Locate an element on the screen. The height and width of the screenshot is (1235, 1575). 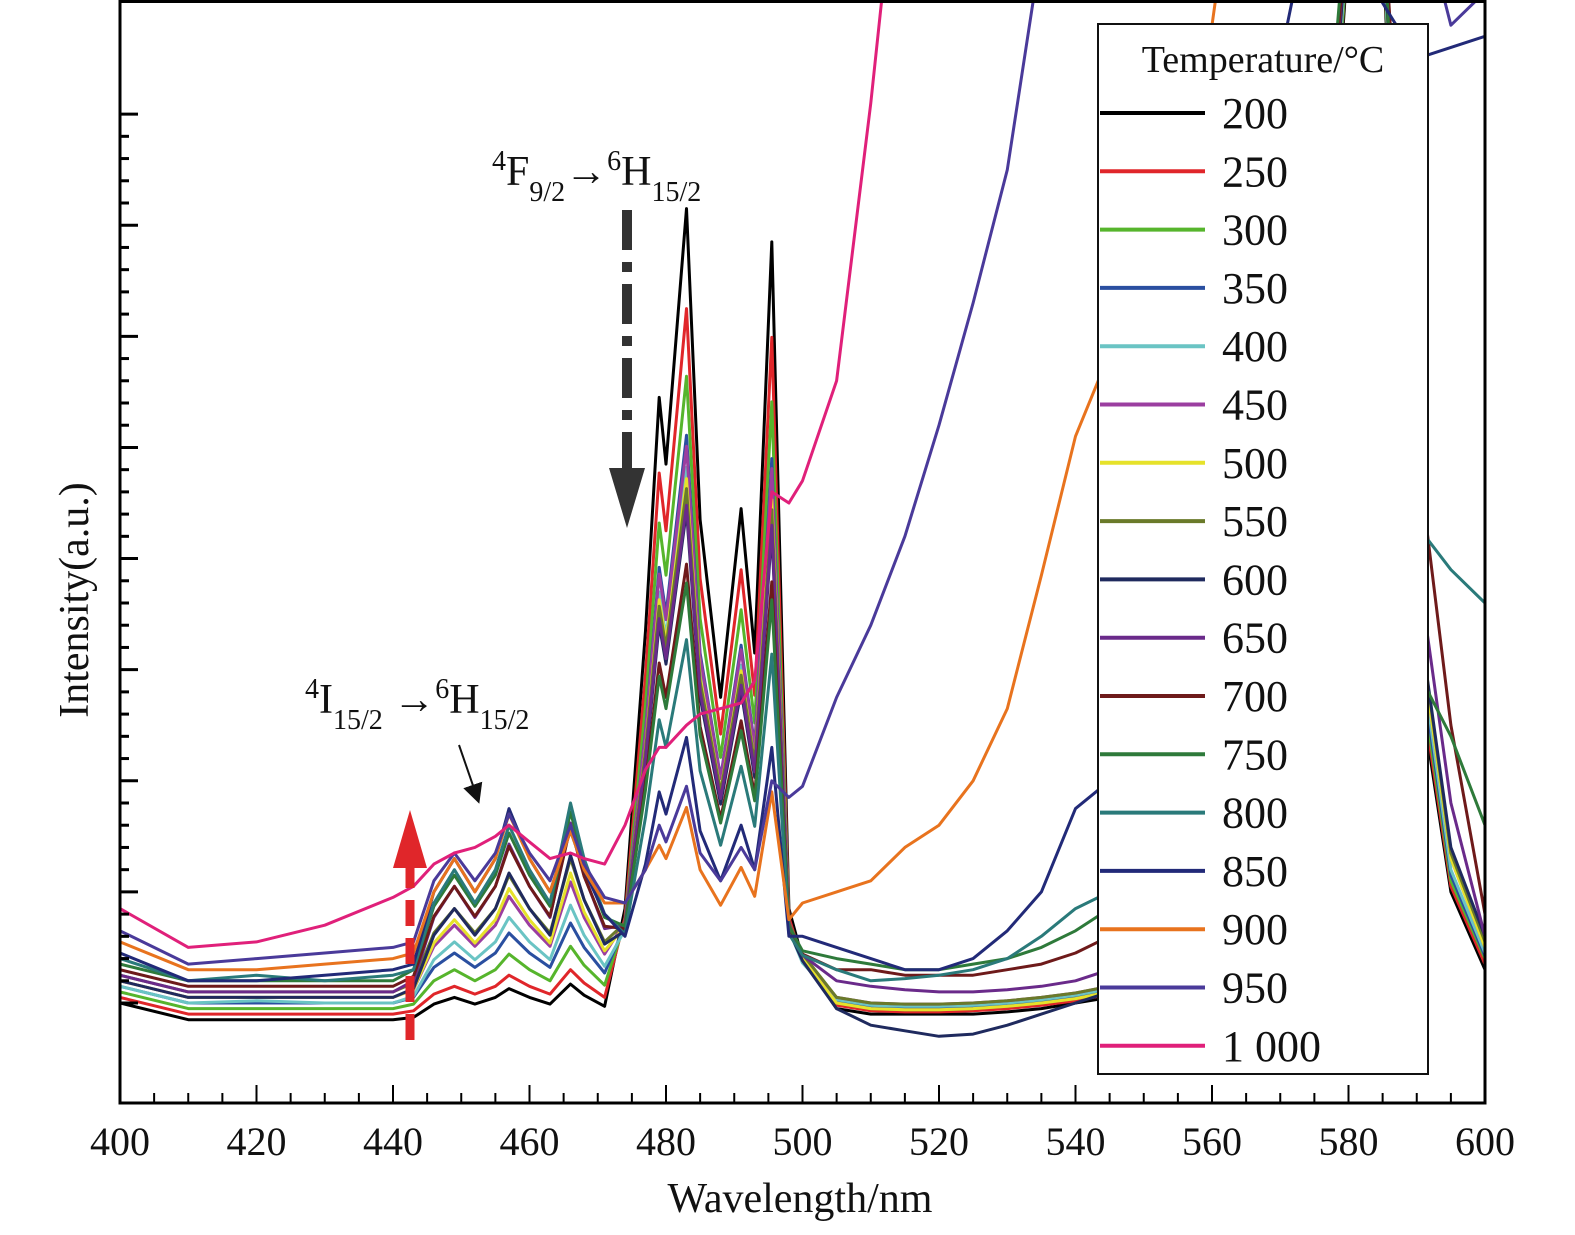
red-arrow is located at coordinates (410, 925).